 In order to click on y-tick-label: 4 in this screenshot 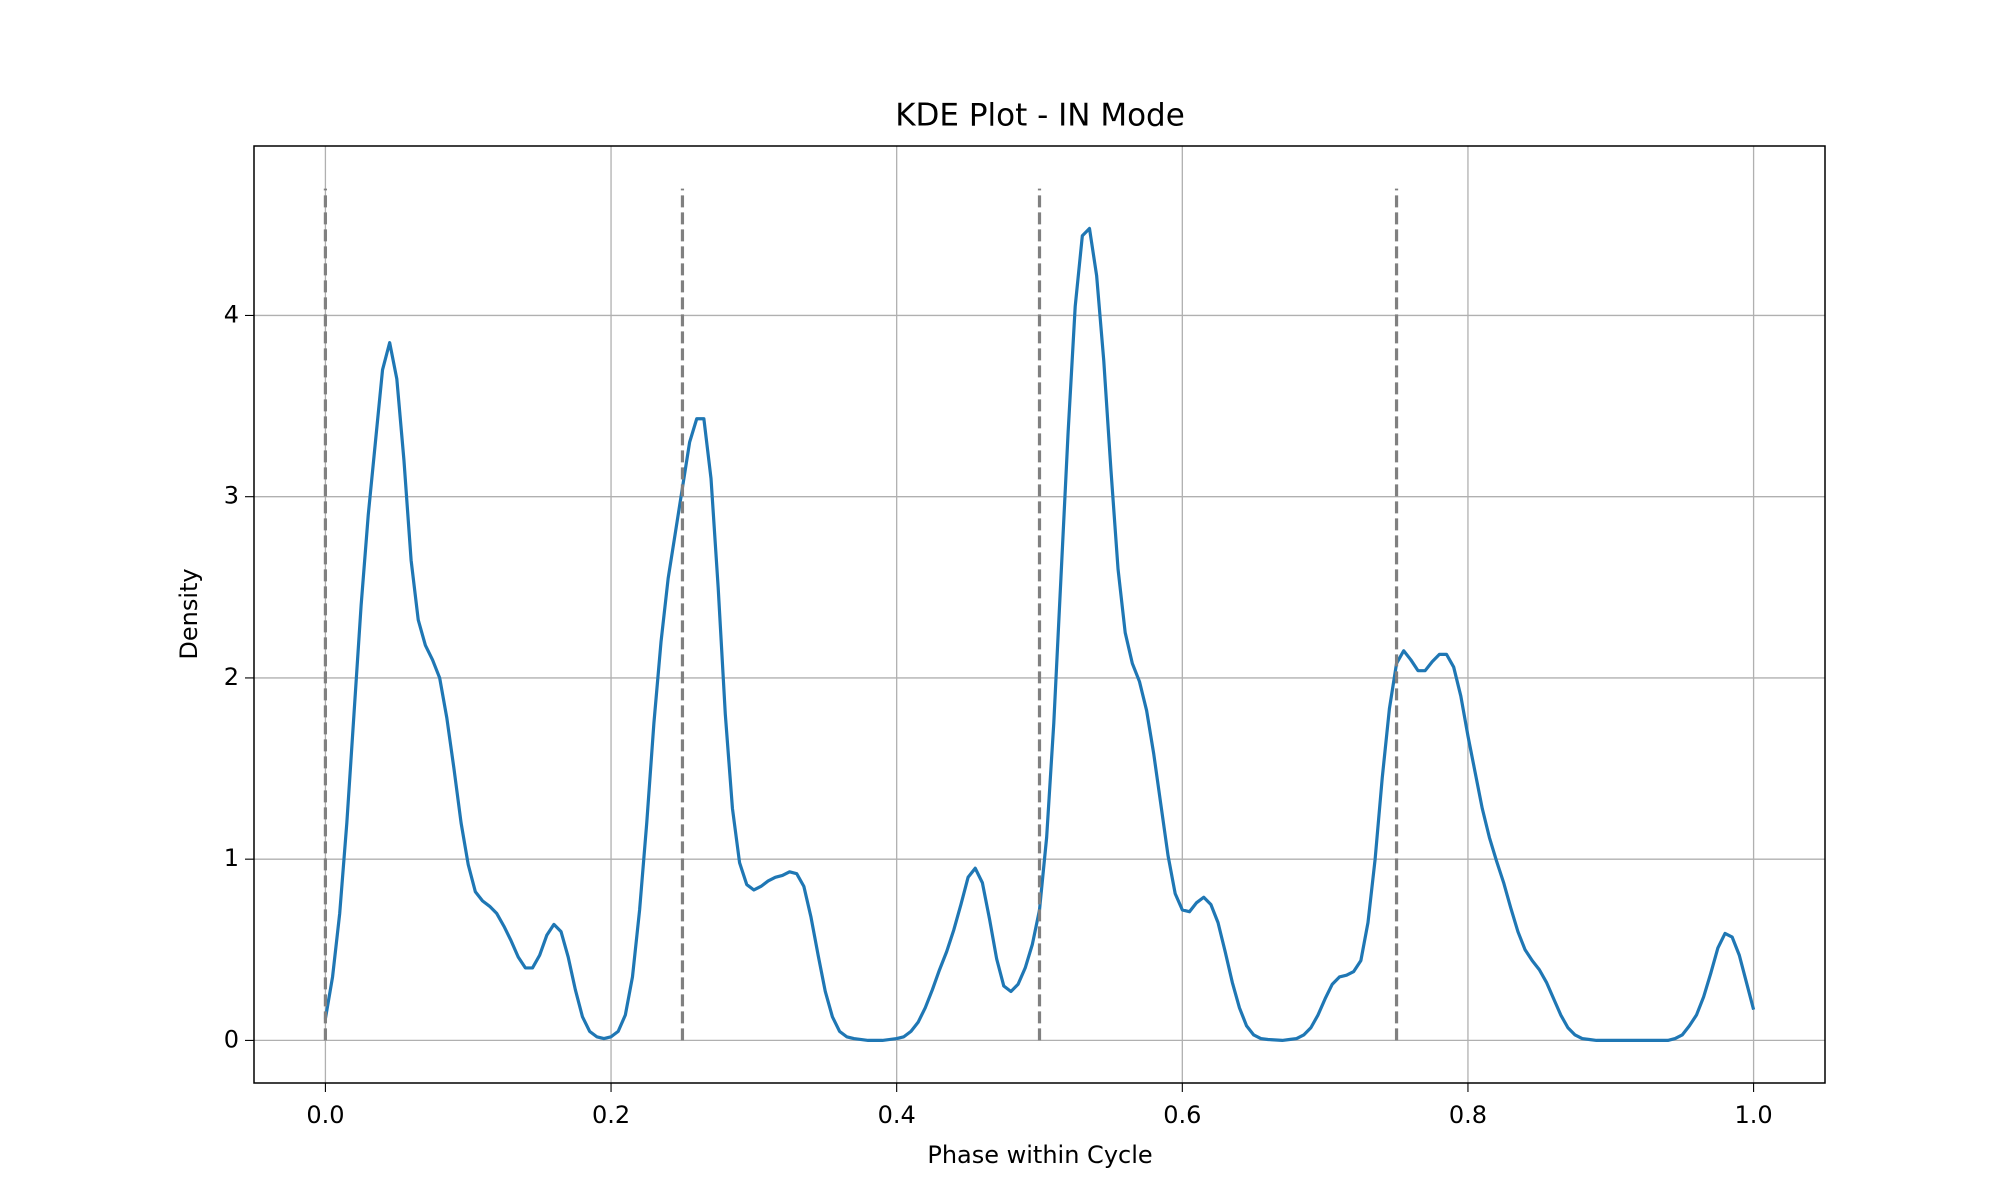, I will do `click(231, 314)`.